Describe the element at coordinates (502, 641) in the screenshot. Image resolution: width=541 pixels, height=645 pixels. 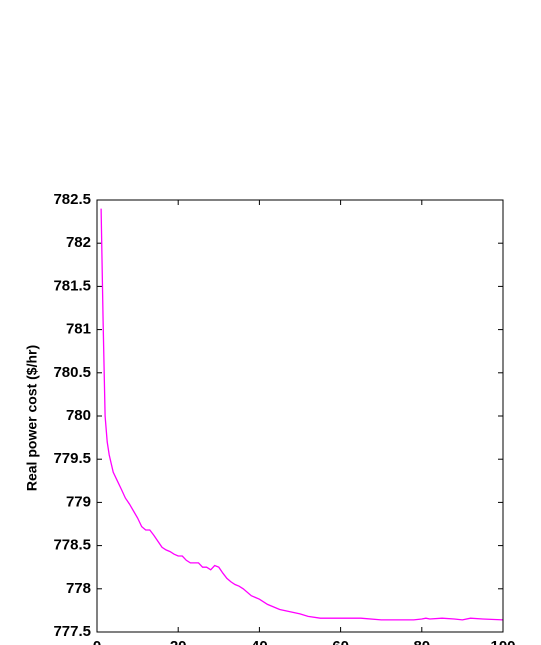
I see `x-tick-label: 100` at that location.